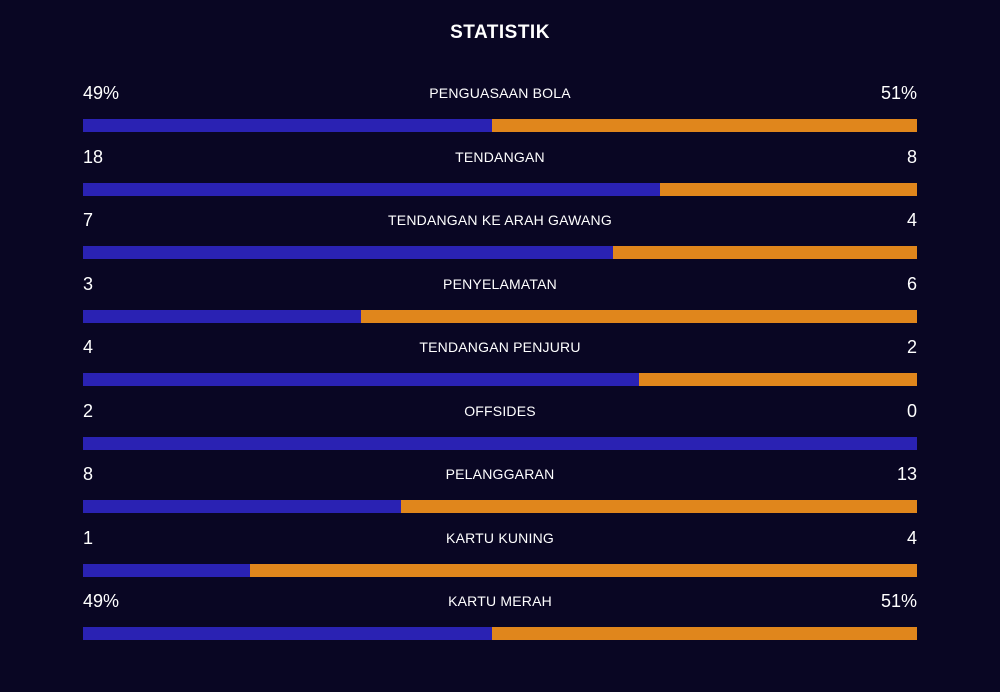 The width and height of the screenshot is (1000, 692). Describe the element at coordinates (500, 618) in the screenshot. I see `stat-row-red-cards: 49% KARTU MERAH 51%` at that location.